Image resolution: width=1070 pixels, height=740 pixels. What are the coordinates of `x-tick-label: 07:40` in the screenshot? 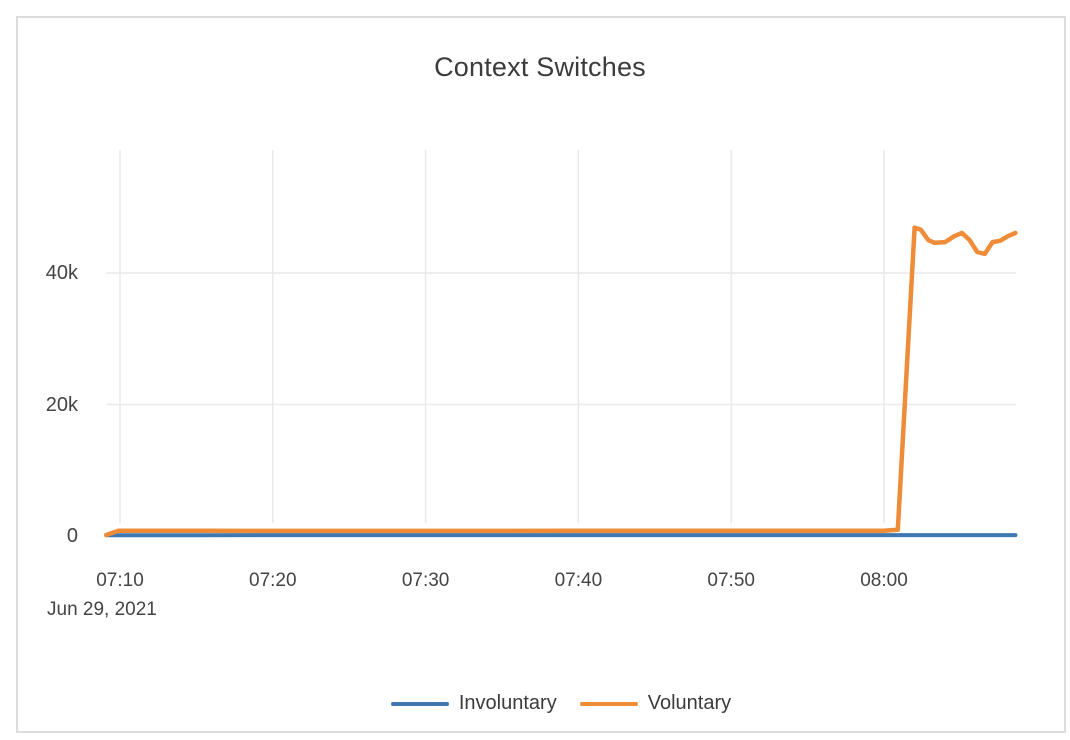 It's located at (578, 580).